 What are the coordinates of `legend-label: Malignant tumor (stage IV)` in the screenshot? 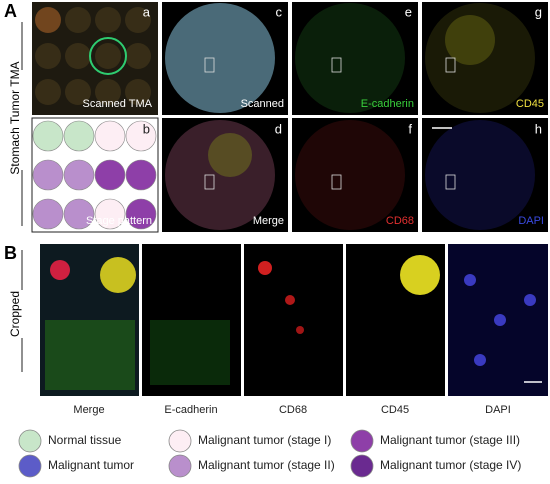 It's located at (450, 465).